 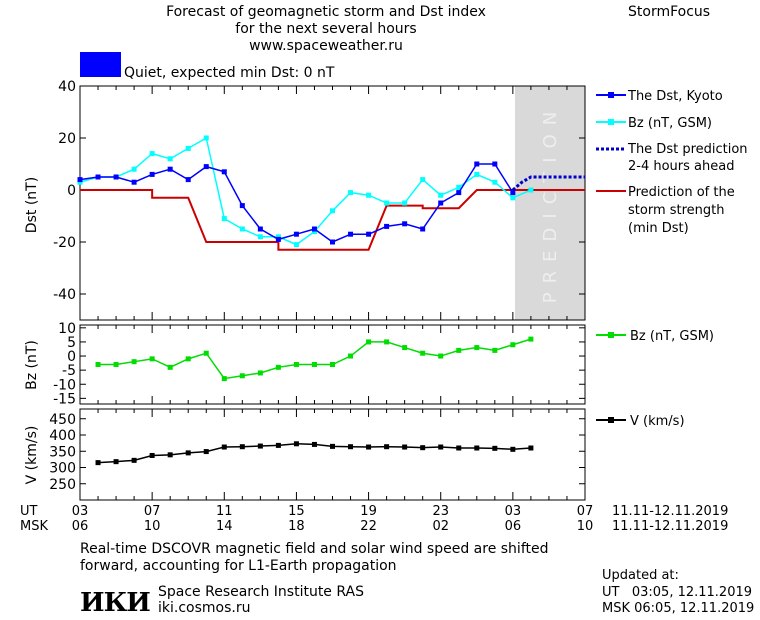 I want to click on v-ytick-label: 400, so click(x=62, y=436).